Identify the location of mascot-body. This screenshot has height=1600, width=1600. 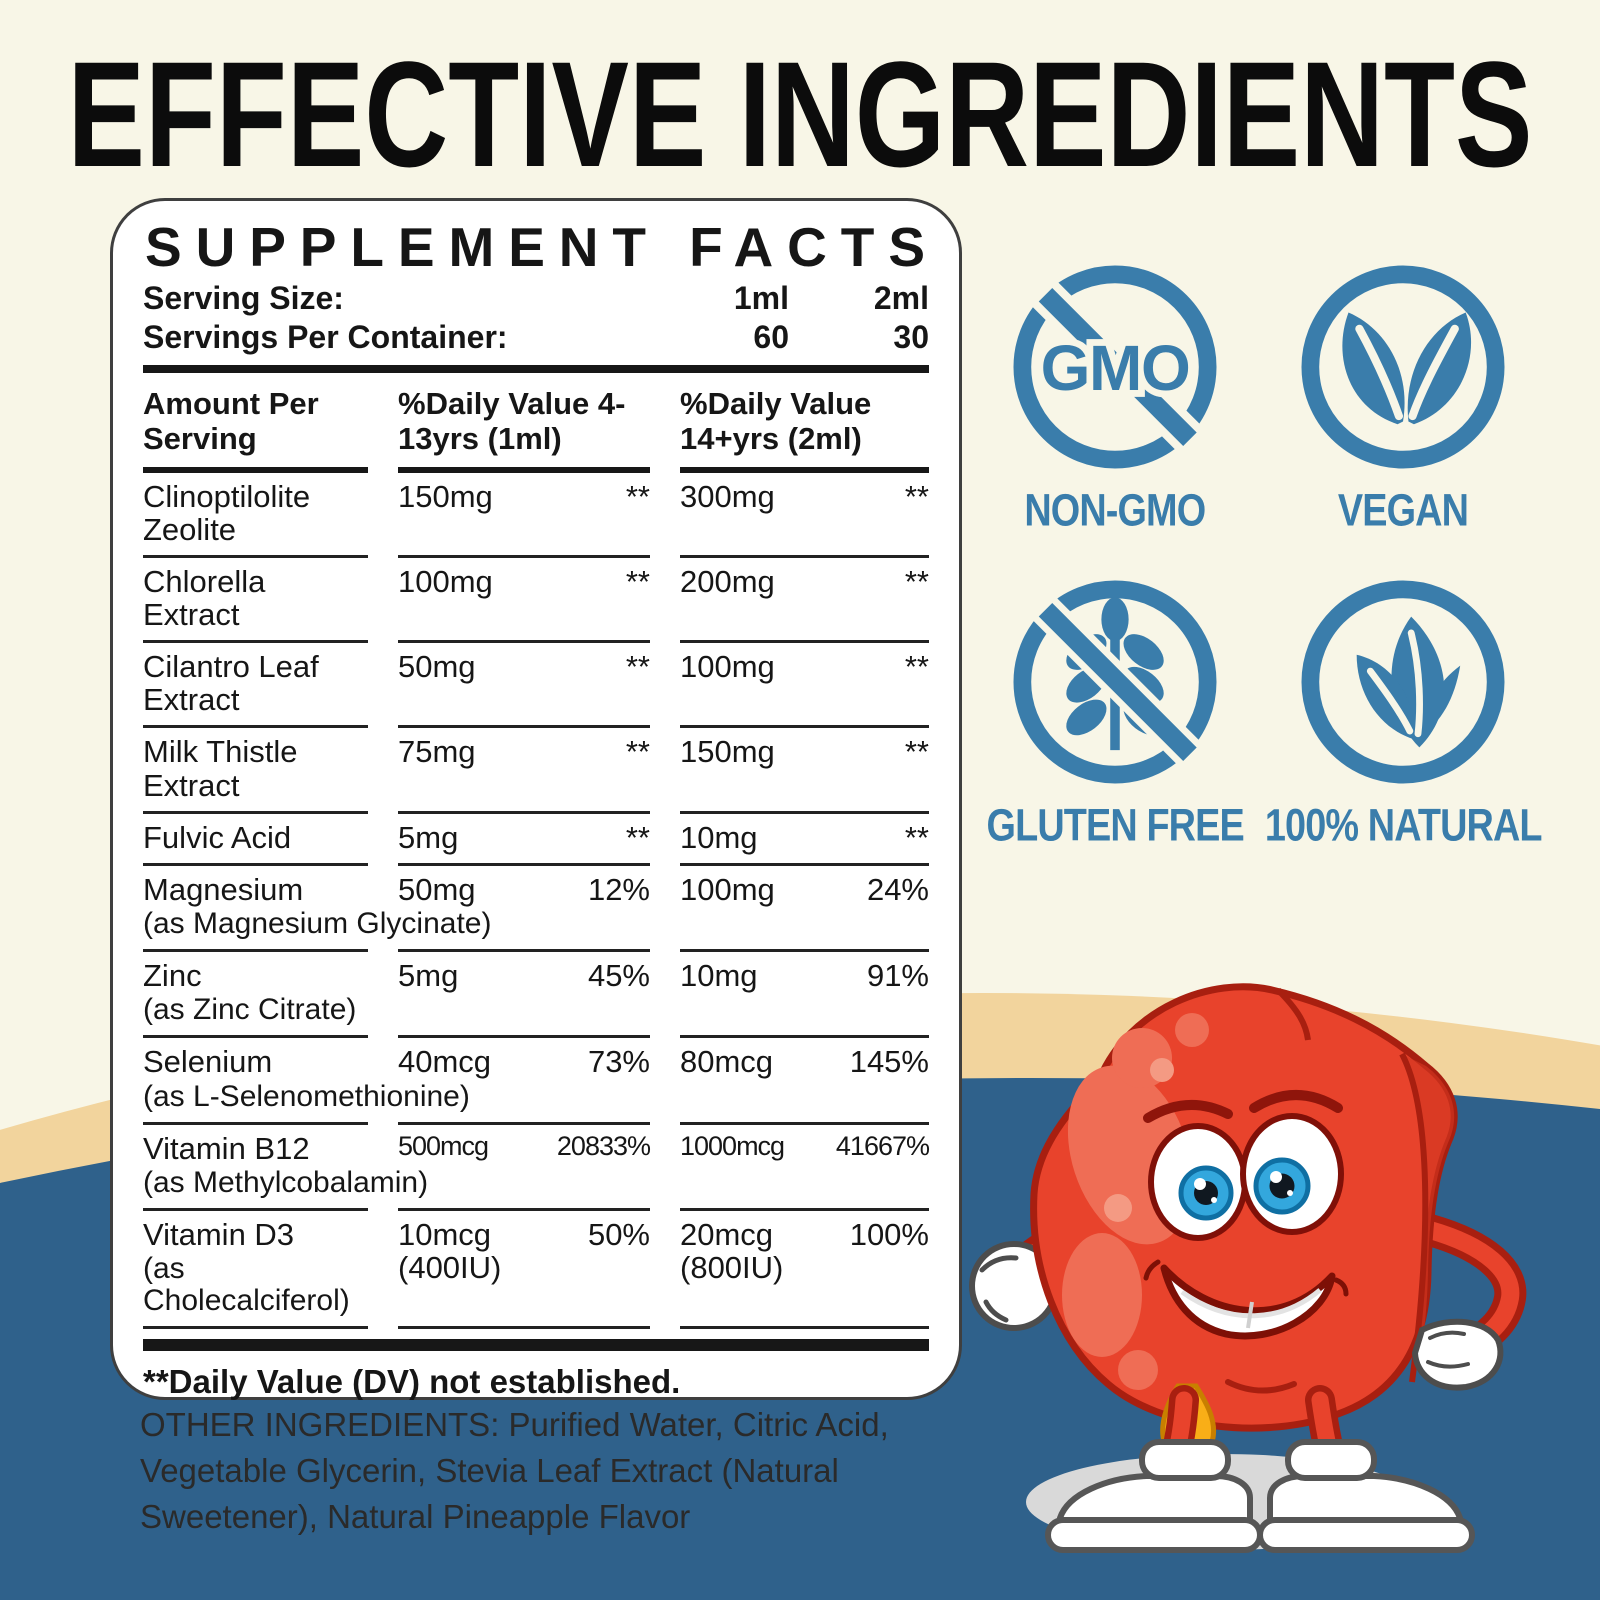
(1244, 1207).